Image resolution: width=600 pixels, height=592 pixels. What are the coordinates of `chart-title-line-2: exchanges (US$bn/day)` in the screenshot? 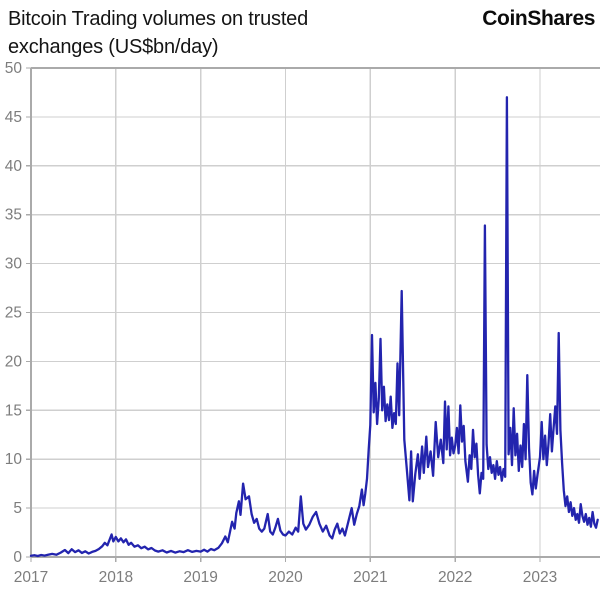 It's located at (113, 47).